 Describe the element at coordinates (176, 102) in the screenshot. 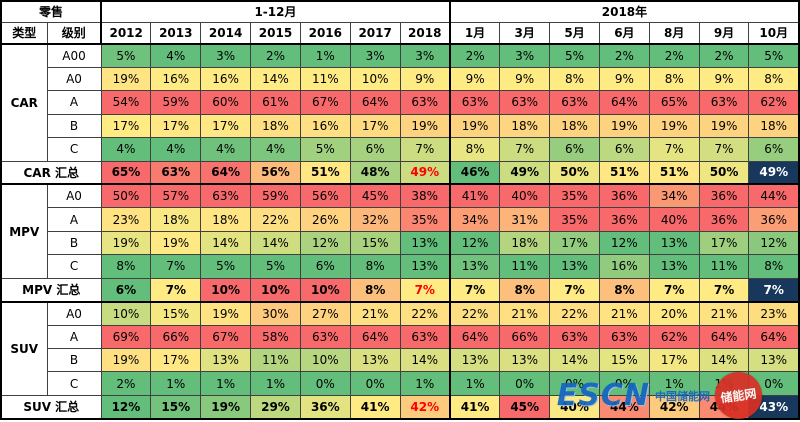

I see `heatmap-cell: 59%` at that location.